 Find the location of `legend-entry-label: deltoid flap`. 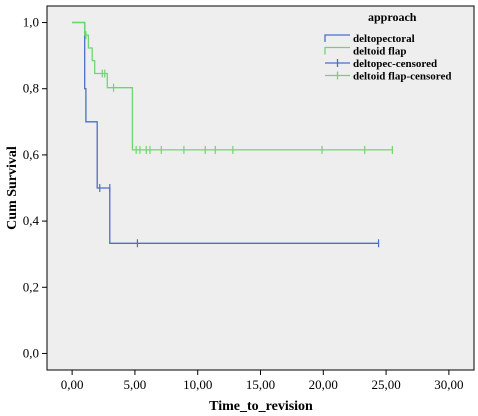

legend-entry-label: deltoid flap is located at coordinates (379, 52).